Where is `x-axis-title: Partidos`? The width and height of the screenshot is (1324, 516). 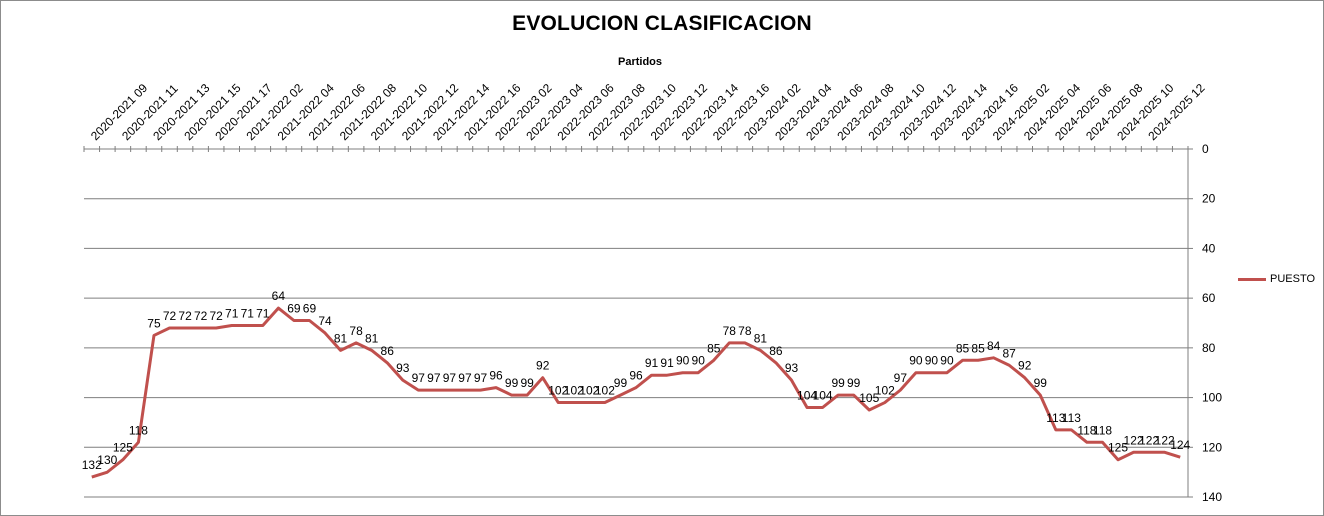
x-axis-title: Partidos is located at coordinates (639, 62).